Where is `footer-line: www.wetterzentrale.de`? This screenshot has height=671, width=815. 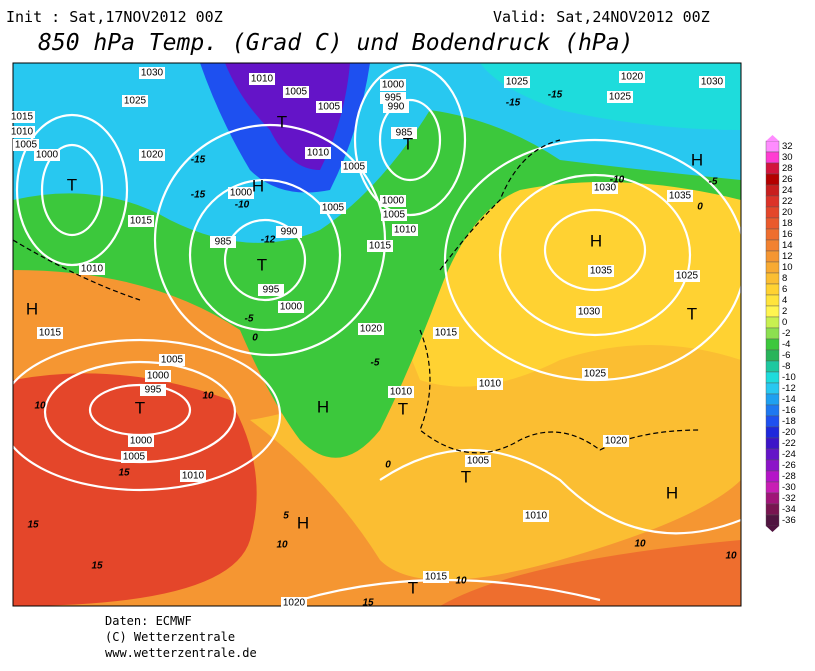
footer-line: www.wetterzentrale.de is located at coordinates (181, 653).